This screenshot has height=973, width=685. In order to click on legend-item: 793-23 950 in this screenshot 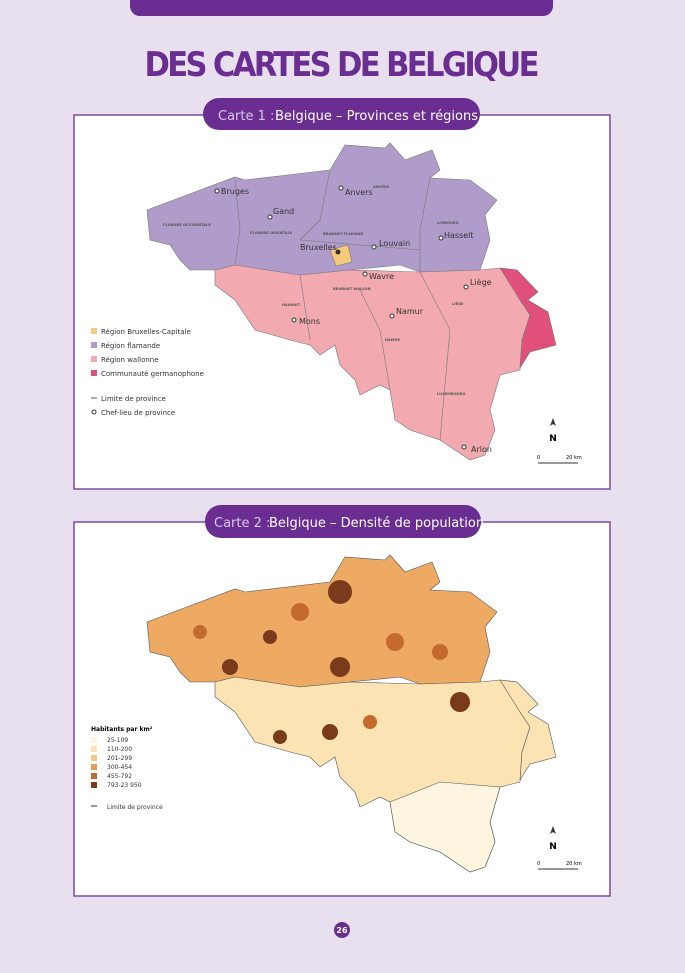, I will do `click(124, 785)`.